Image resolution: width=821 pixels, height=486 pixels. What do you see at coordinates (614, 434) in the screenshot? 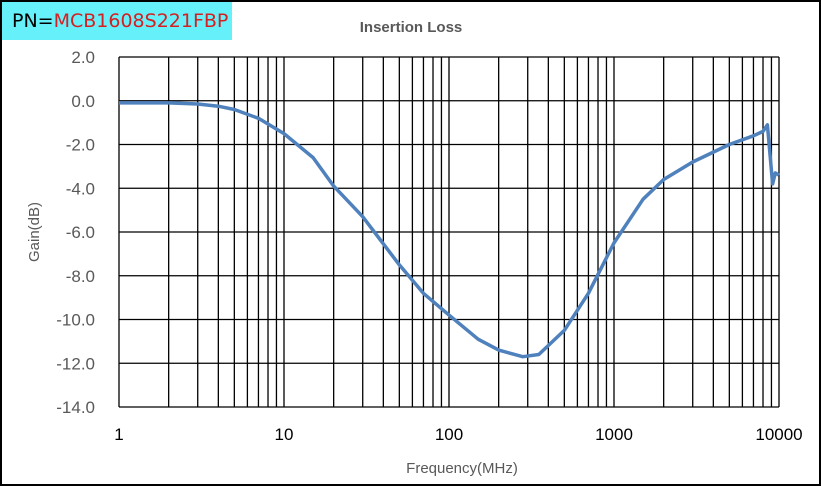
I see `x-tick-label: 1000` at bounding box center [614, 434].